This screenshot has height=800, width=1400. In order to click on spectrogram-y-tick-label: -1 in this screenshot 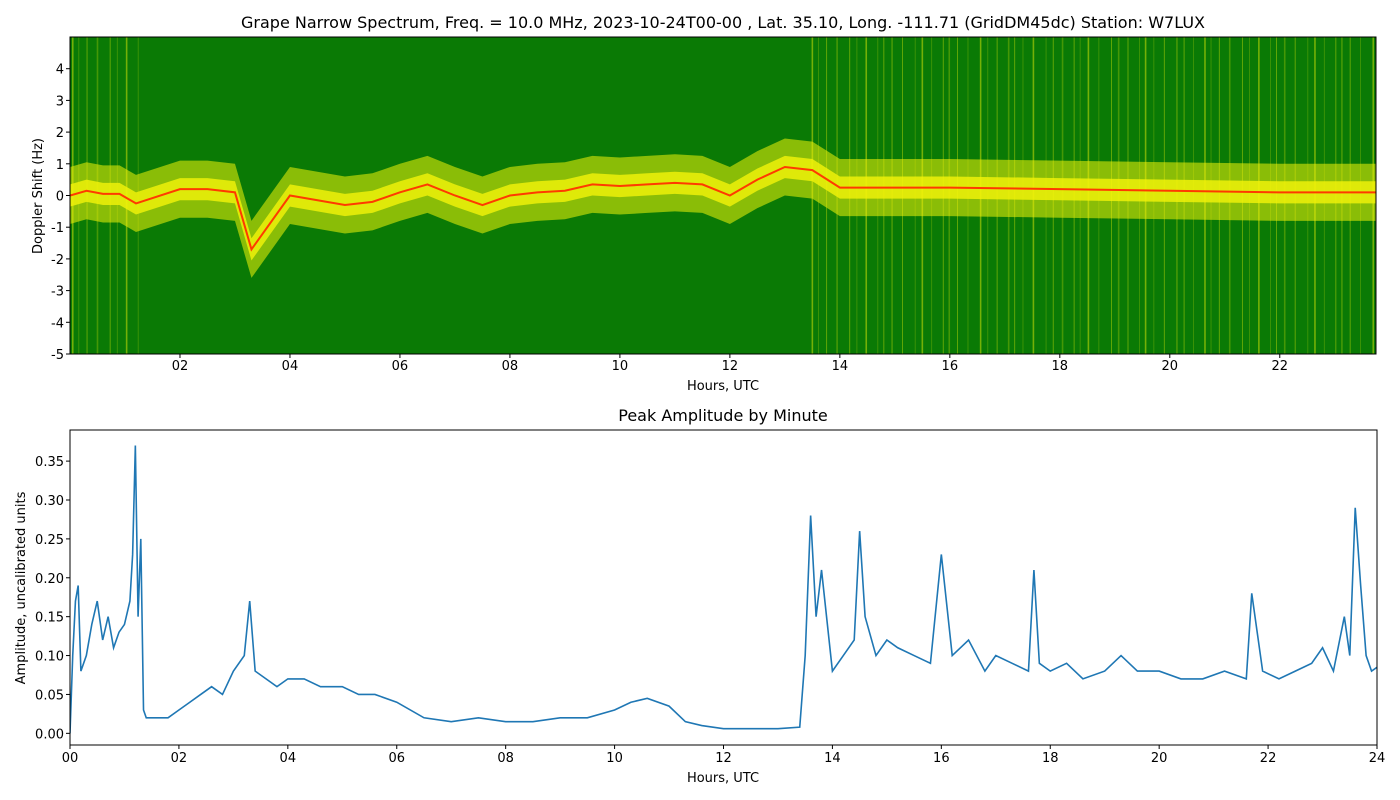, I will do `click(57, 228)`.